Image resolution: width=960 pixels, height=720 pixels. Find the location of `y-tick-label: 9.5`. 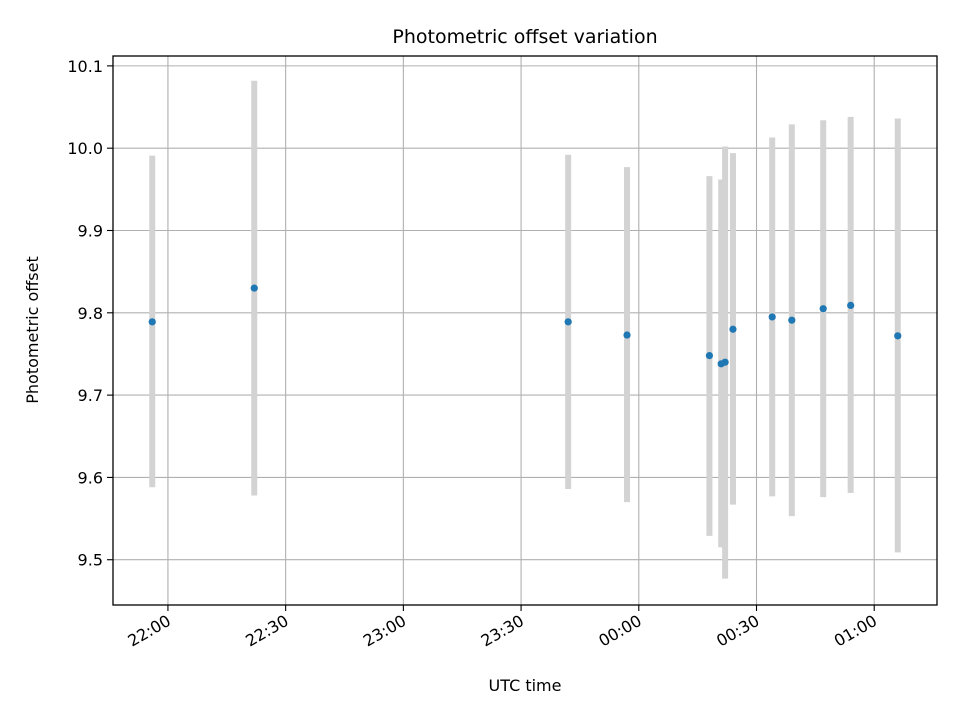

y-tick-label: 9.5 is located at coordinates (90, 560).